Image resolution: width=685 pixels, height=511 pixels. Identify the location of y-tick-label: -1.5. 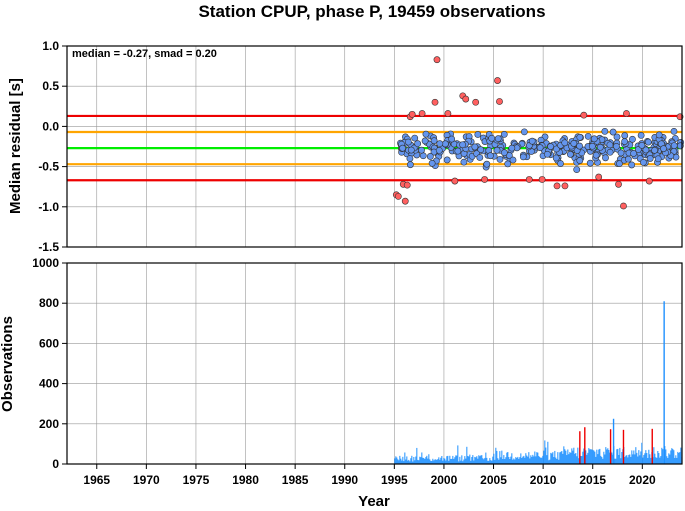
(48, 247).